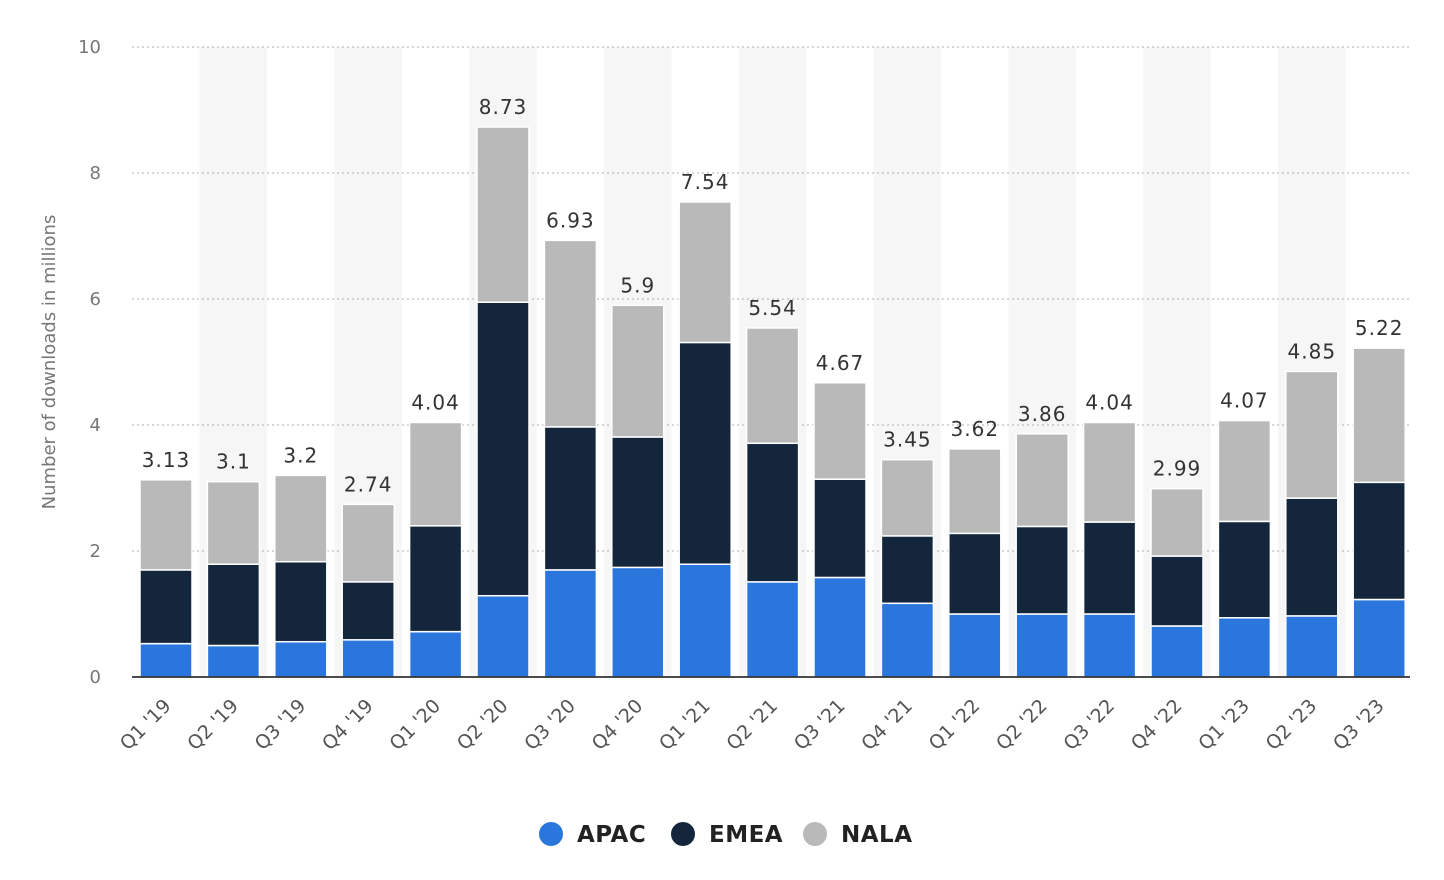 The height and width of the screenshot is (880, 1444). I want to click on x-tick-label: Q4 '20, so click(618, 725).